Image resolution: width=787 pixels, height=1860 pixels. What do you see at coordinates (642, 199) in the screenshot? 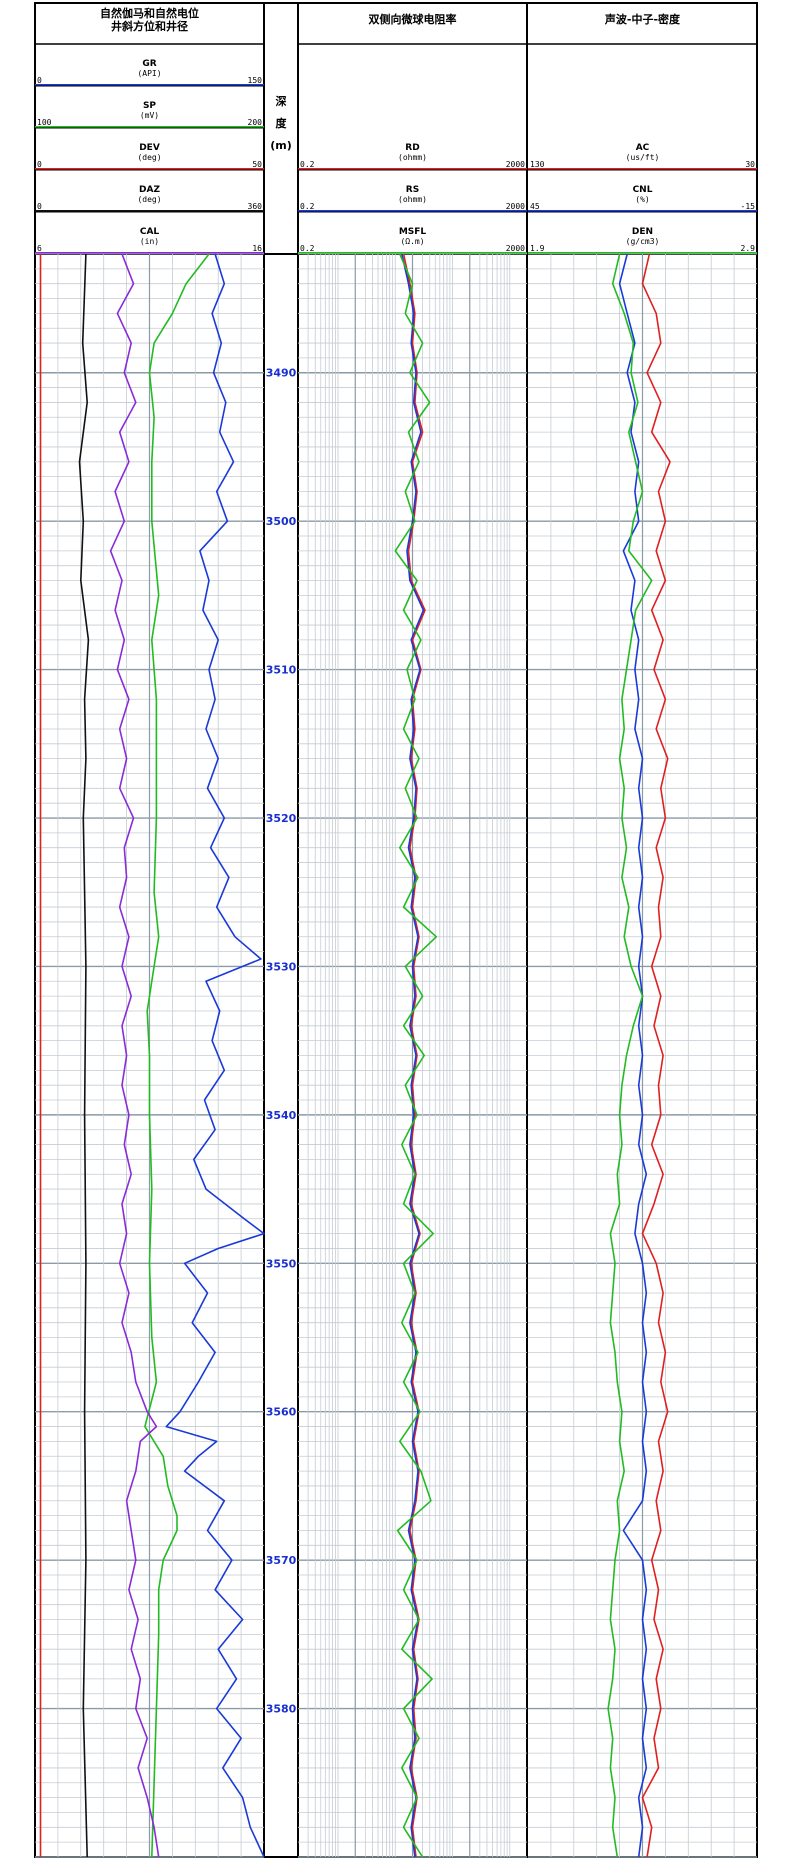
I see `curve-unit: (%)` at bounding box center [642, 199].